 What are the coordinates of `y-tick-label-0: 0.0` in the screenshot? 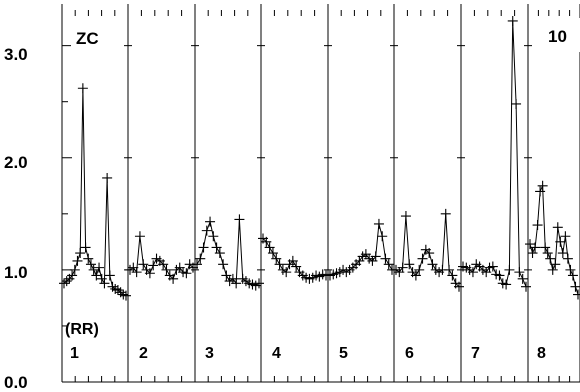 It's located at (16, 382).